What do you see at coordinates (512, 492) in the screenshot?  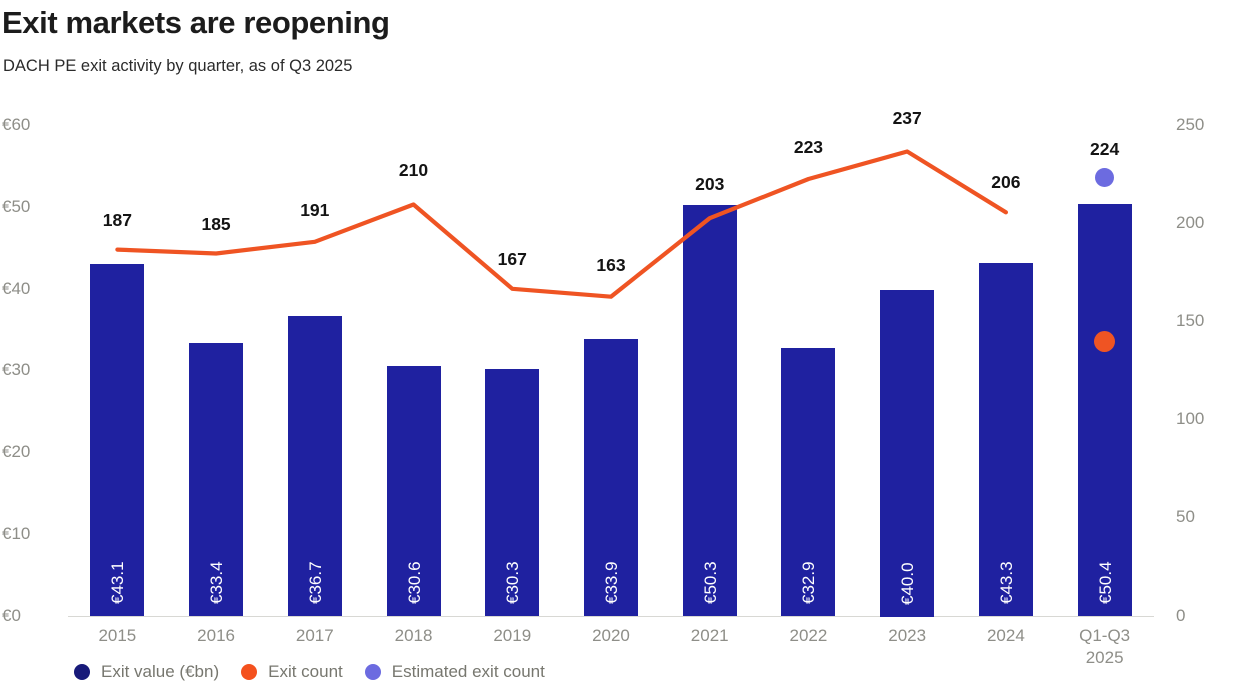 I see `bar-exit-value: €30.3` at bounding box center [512, 492].